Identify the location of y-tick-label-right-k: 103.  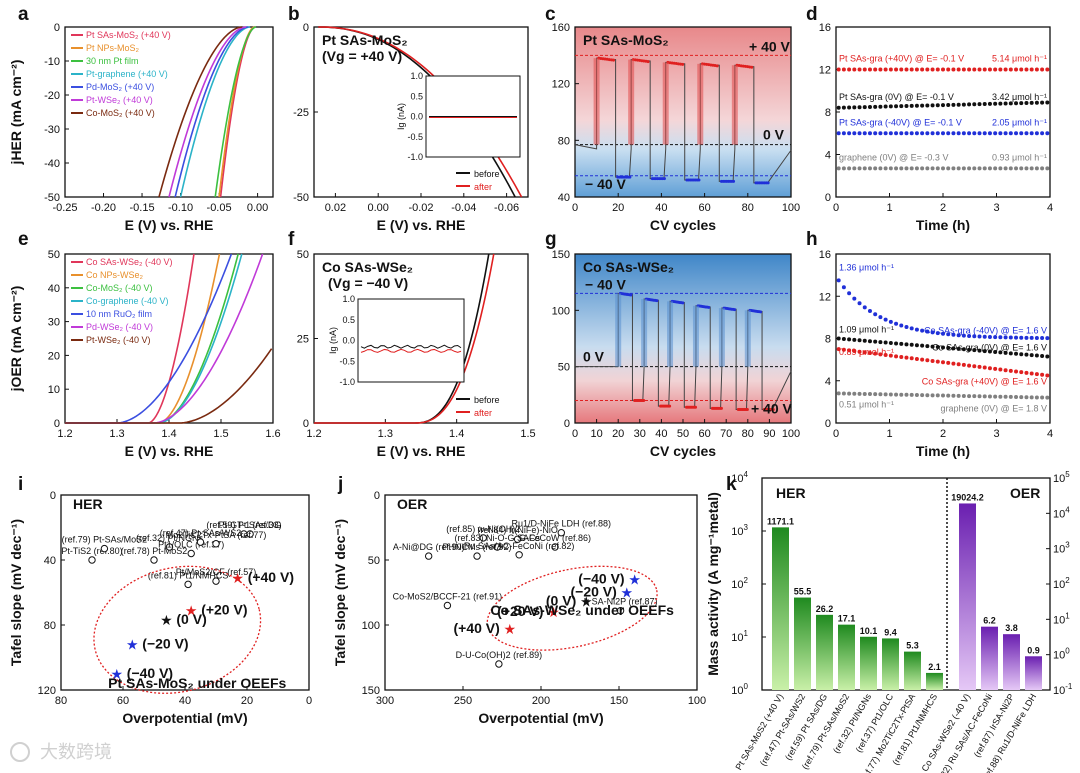
(1061, 548).